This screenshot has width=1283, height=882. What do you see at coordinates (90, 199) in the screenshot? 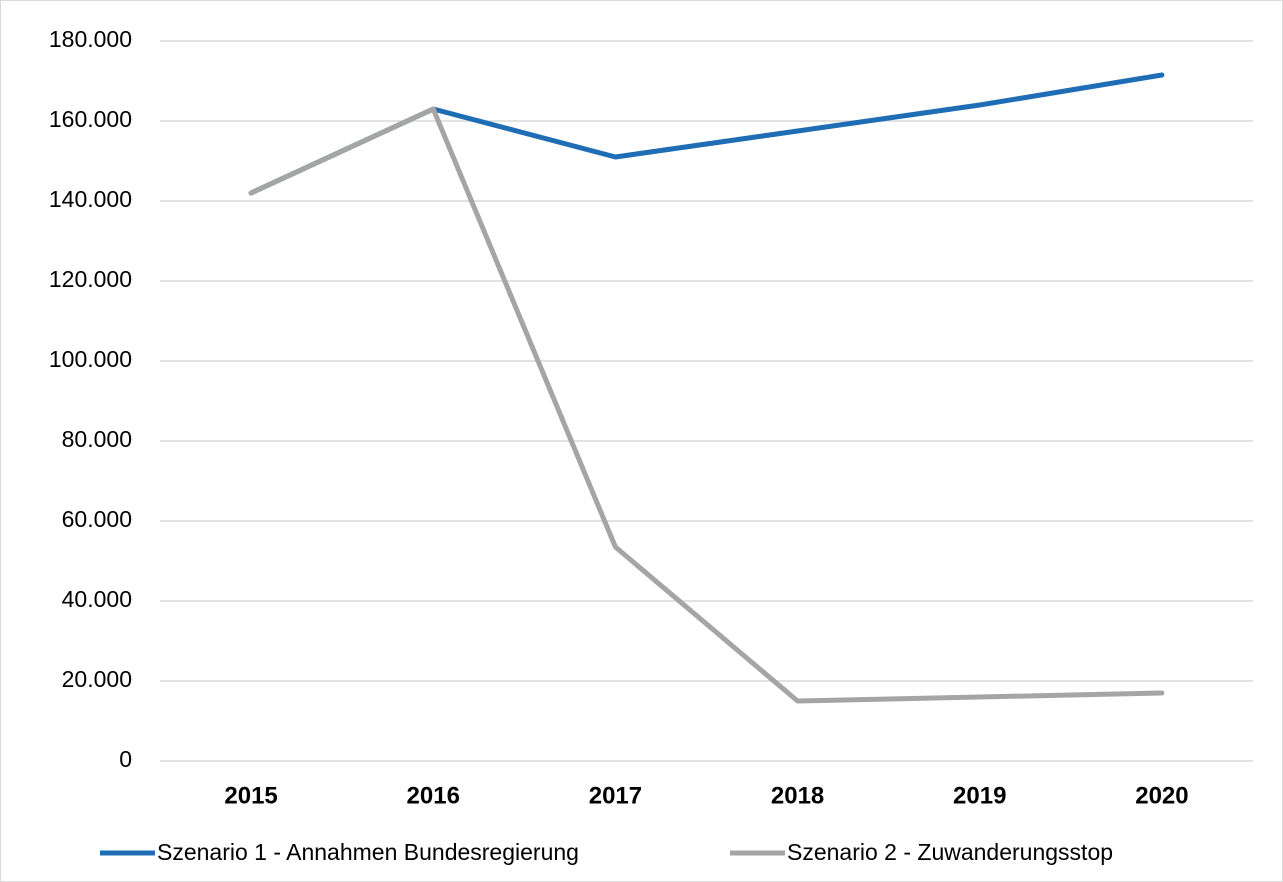
I see `y-tick-label: 140.000` at bounding box center [90, 199].